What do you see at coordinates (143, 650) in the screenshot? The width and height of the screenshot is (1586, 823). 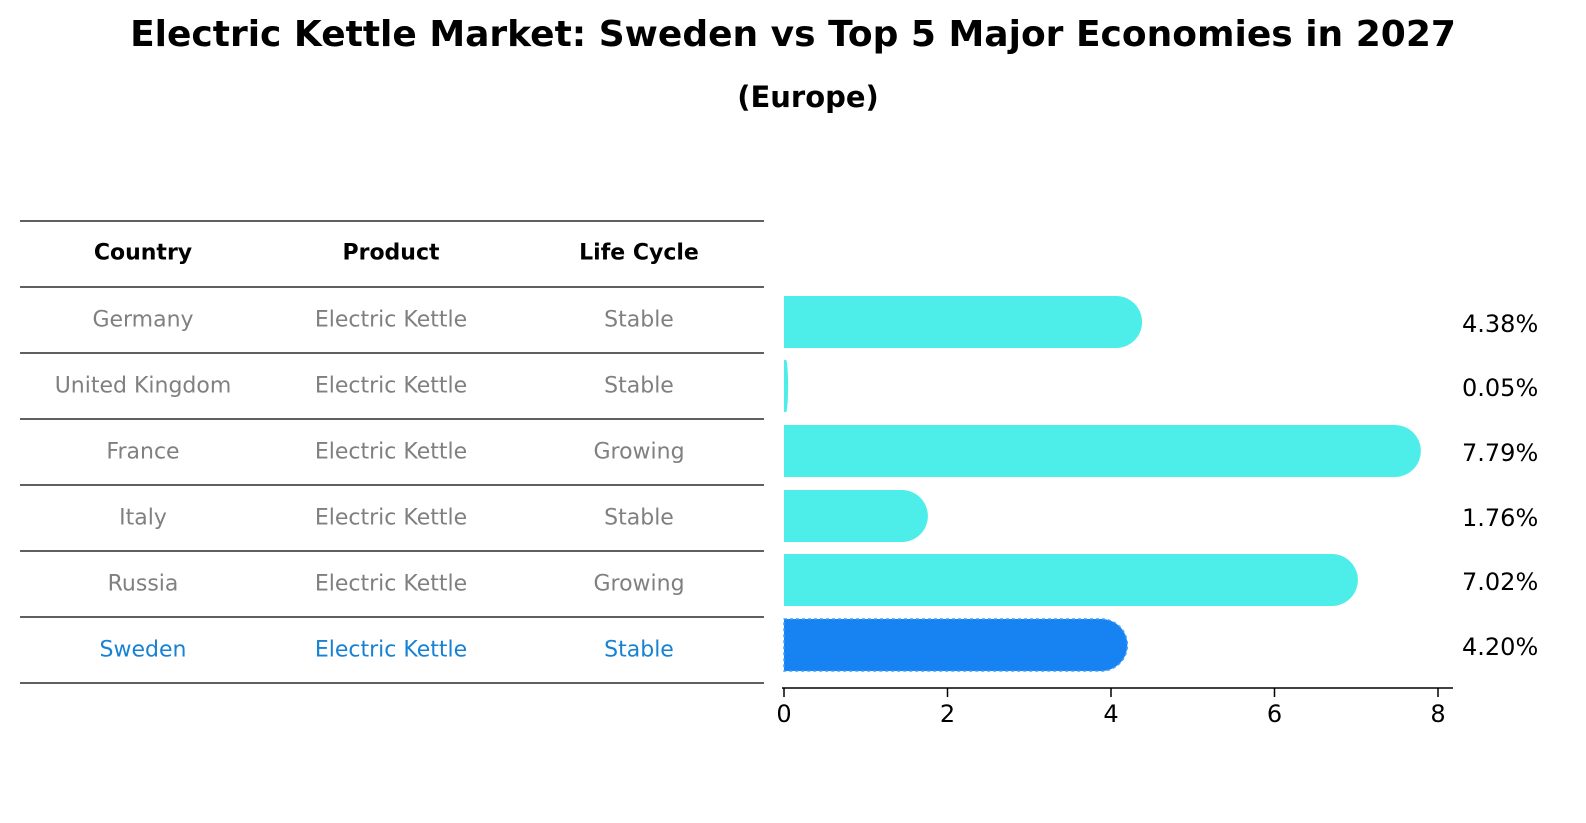 I see `table-cell: Sweden` at bounding box center [143, 650].